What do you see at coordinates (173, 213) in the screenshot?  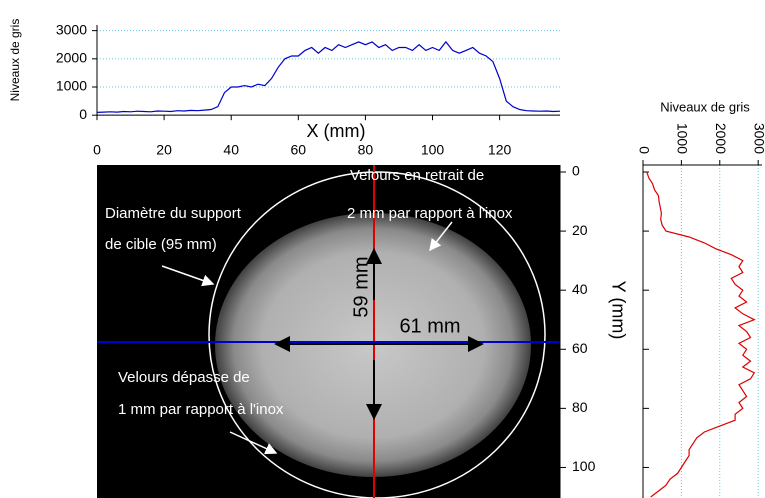 I see `annotation: Diamètre du support` at bounding box center [173, 213].